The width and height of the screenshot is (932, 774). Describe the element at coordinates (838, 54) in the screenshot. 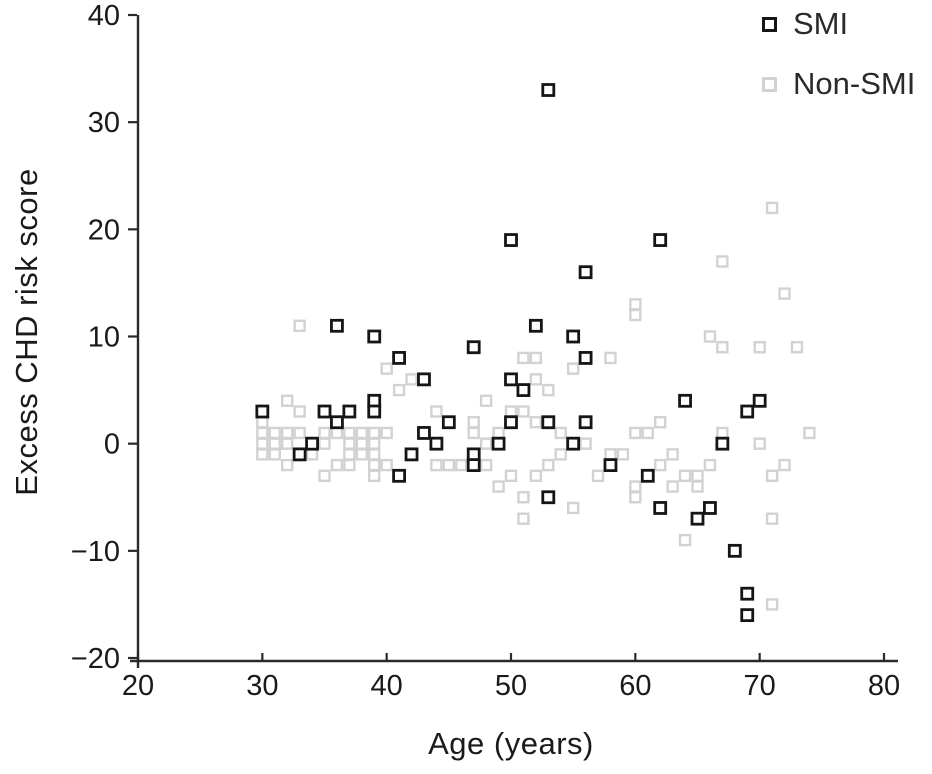

I see `legend: SMI Non-SMI` at that location.